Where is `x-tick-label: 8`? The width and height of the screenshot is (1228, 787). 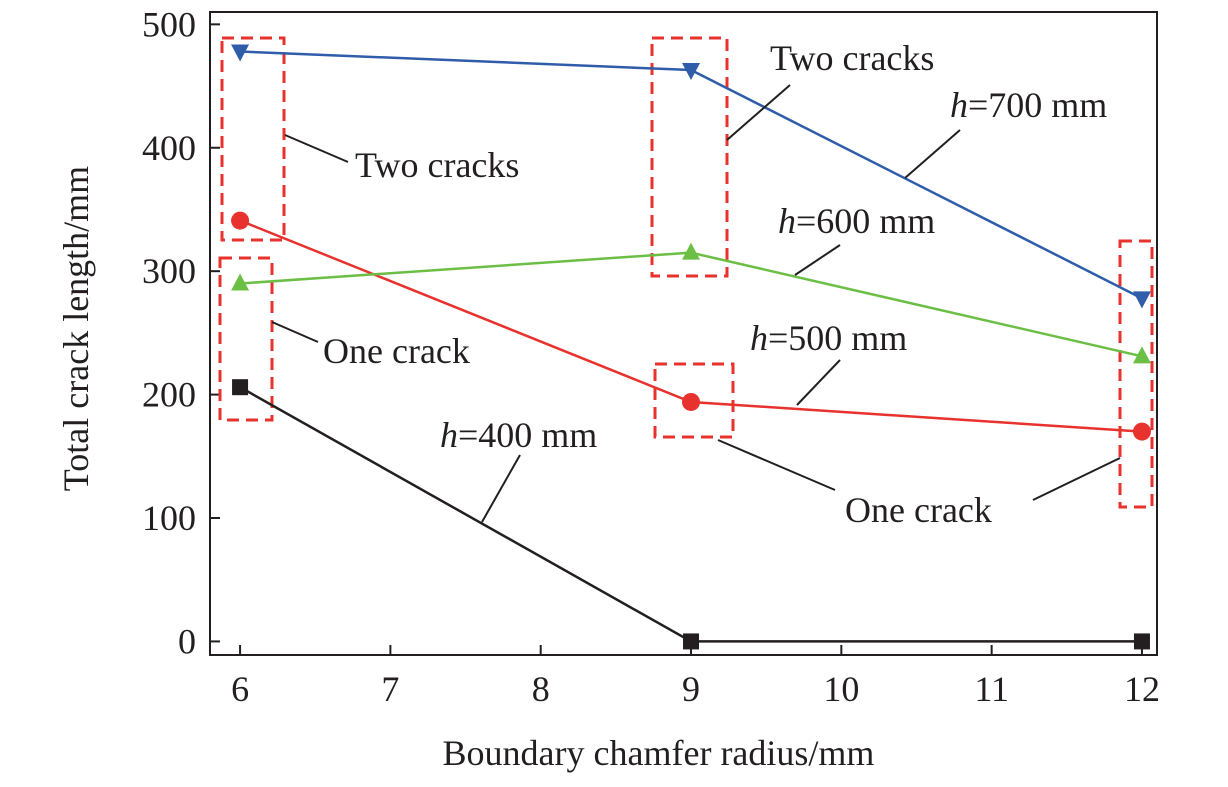
x-tick-label: 8 is located at coordinates (541, 689).